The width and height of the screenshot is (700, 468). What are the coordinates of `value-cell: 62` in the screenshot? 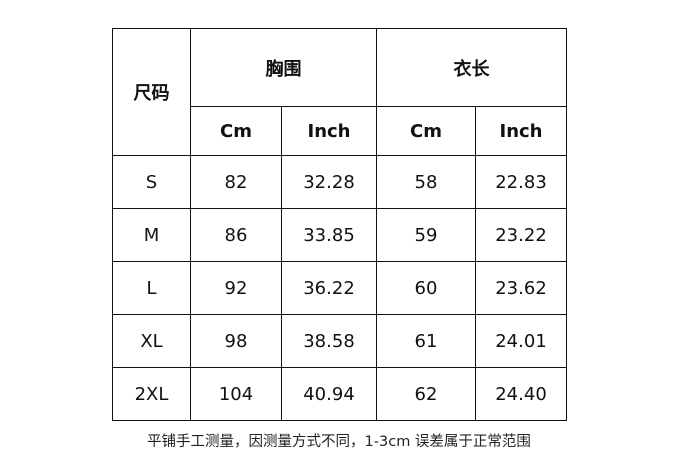 It's located at (426, 394).